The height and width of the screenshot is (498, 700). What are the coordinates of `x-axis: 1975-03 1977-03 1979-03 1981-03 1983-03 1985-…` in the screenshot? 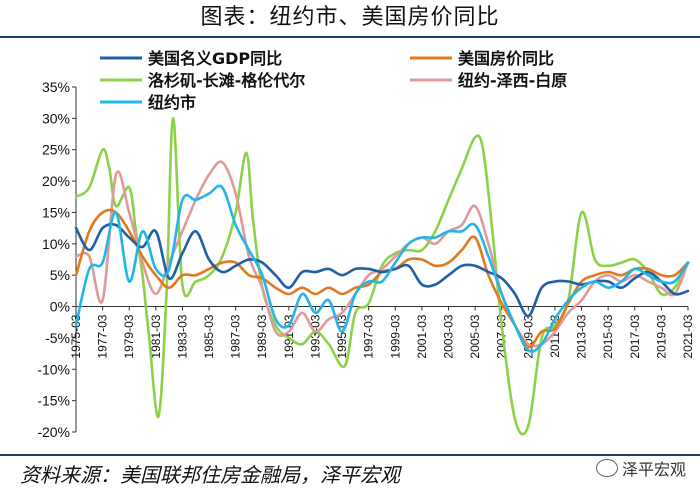 It's located at (382, 332).